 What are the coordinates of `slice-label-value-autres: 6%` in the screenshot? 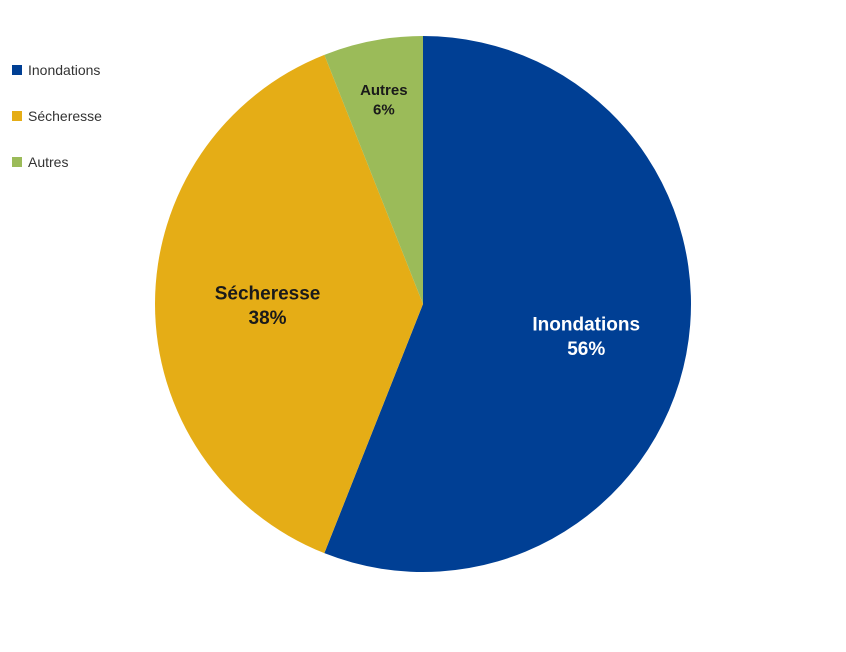 It's located at (384, 109).